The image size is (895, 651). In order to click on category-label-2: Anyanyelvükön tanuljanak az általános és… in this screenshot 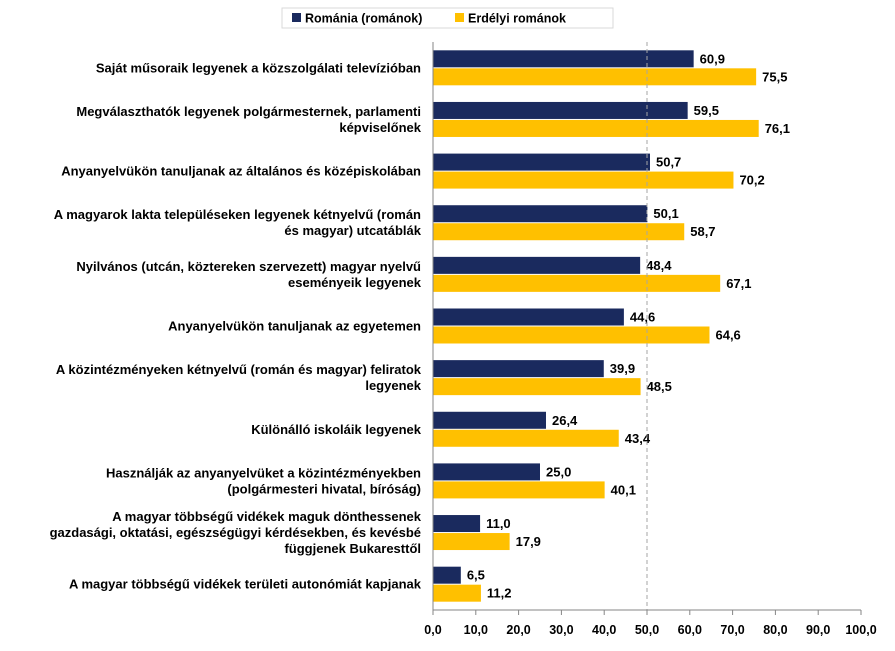, I will do `click(241, 171)`.